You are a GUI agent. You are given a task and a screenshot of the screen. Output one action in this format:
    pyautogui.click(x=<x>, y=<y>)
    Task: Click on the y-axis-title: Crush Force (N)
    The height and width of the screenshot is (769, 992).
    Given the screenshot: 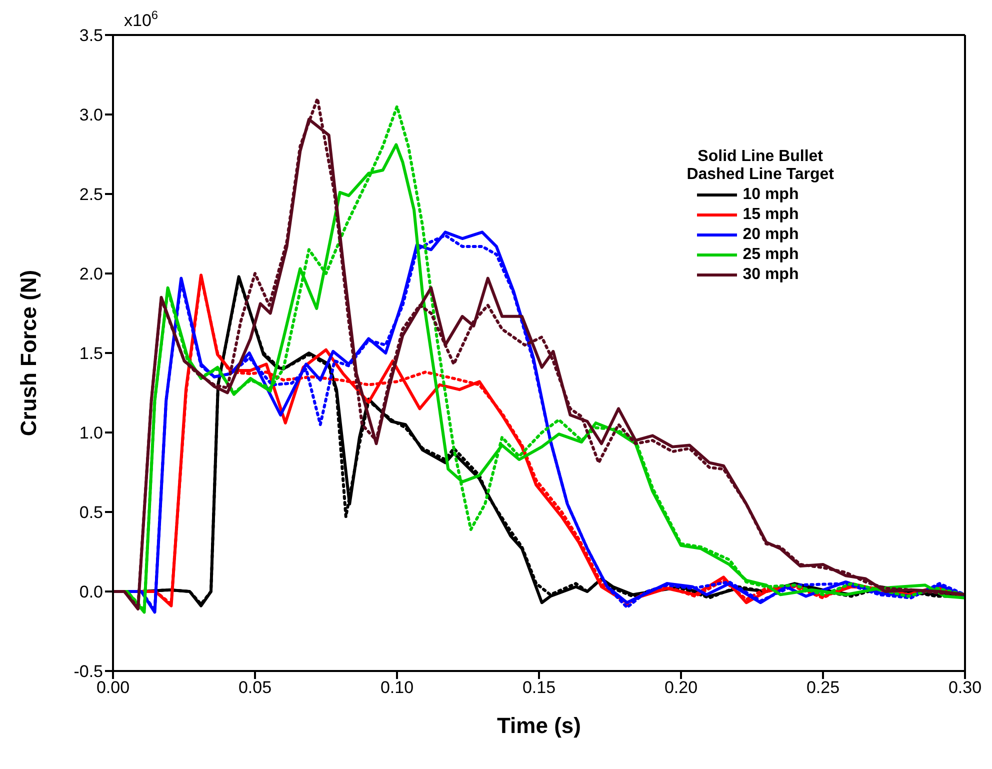 What is the action you would take?
    pyautogui.click(x=28, y=353)
    